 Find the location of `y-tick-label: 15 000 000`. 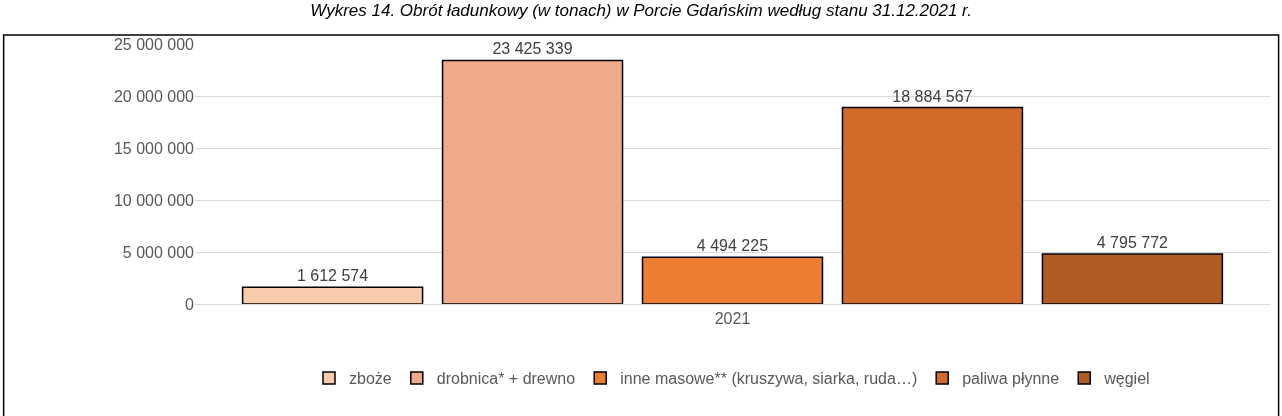

y-tick-label: 15 000 000 is located at coordinates (154, 148).